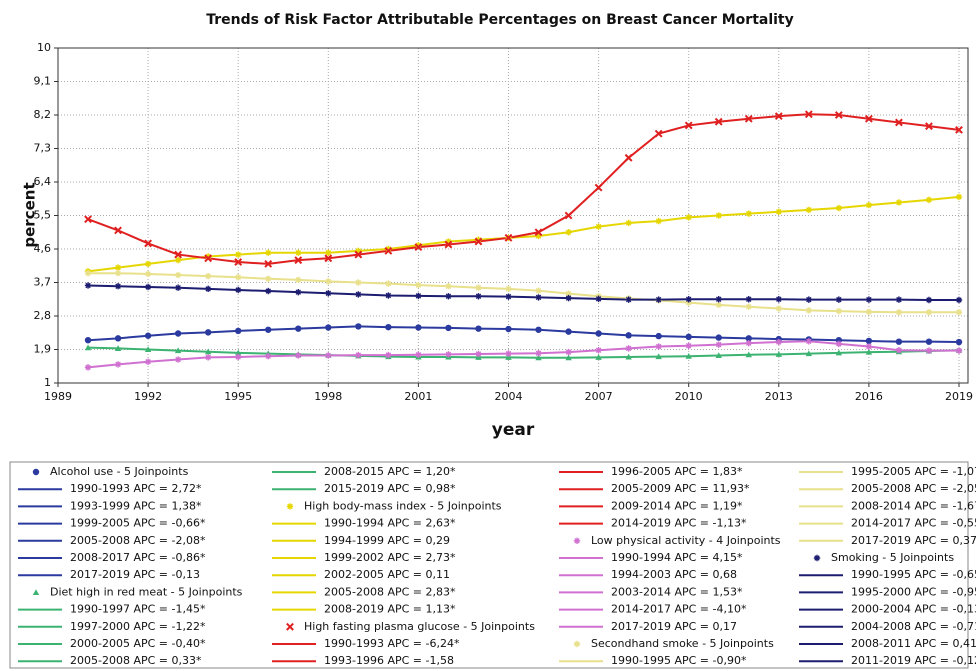 The width and height of the screenshot is (976, 671). What do you see at coordinates (959, 396) in the screenshot?
I see `x-tick-label: 2019` at bounding box center [959, 396].